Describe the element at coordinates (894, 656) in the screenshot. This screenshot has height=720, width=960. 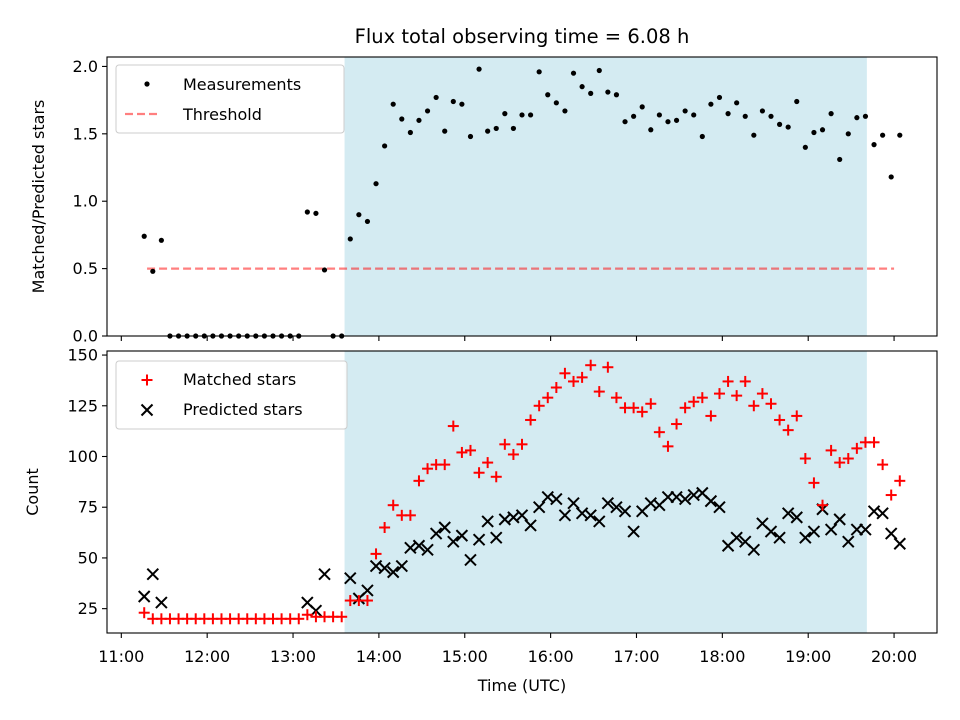
I see `x-tick-label: 20:00` at that location.